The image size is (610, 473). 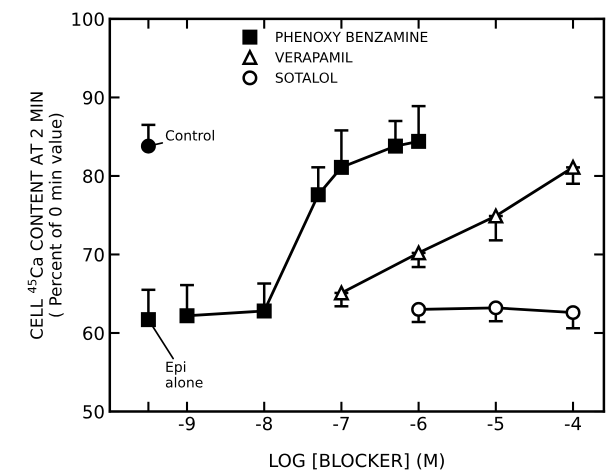 I want to click on x-tick-label: -4, so click(x=573, y=423).